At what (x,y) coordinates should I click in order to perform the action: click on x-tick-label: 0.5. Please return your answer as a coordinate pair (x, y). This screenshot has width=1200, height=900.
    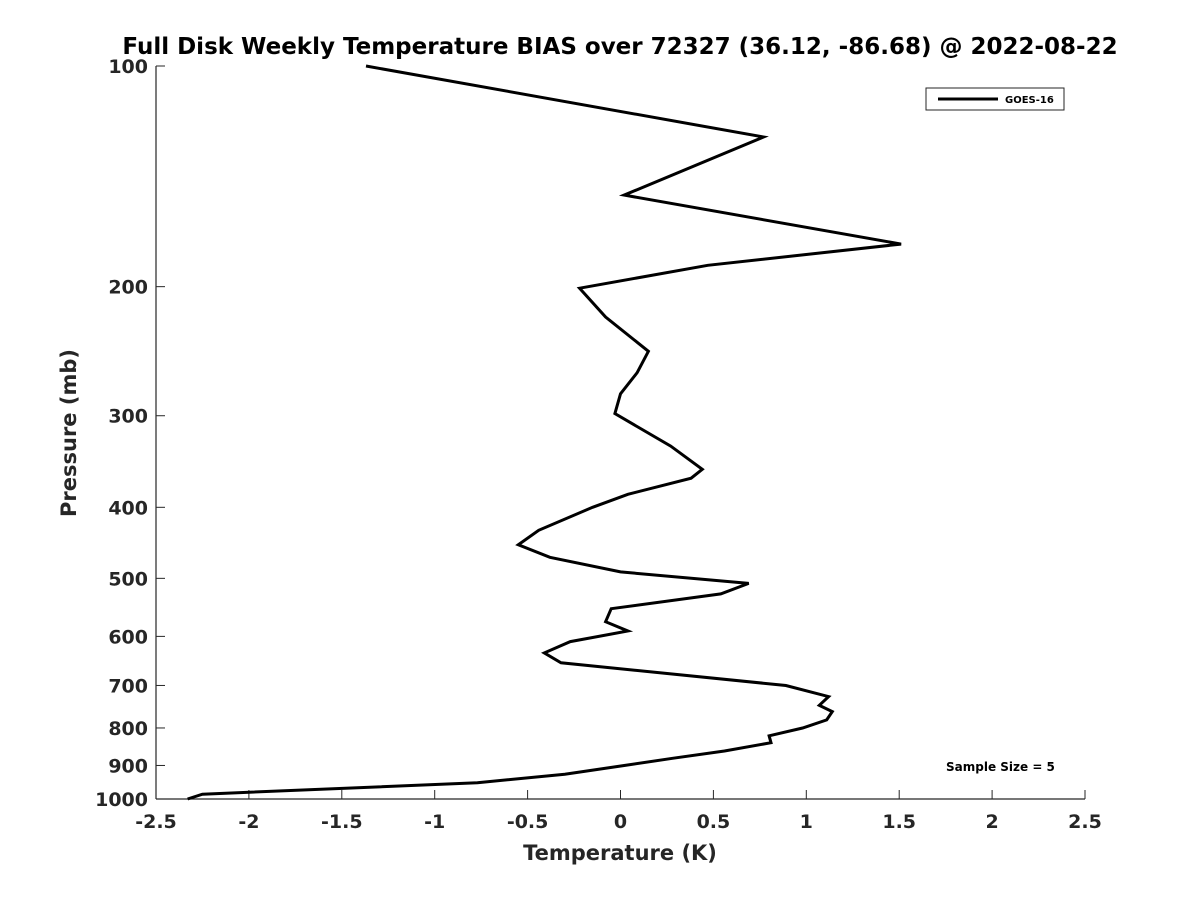
    Looking at the image, I should click on (714, 822).